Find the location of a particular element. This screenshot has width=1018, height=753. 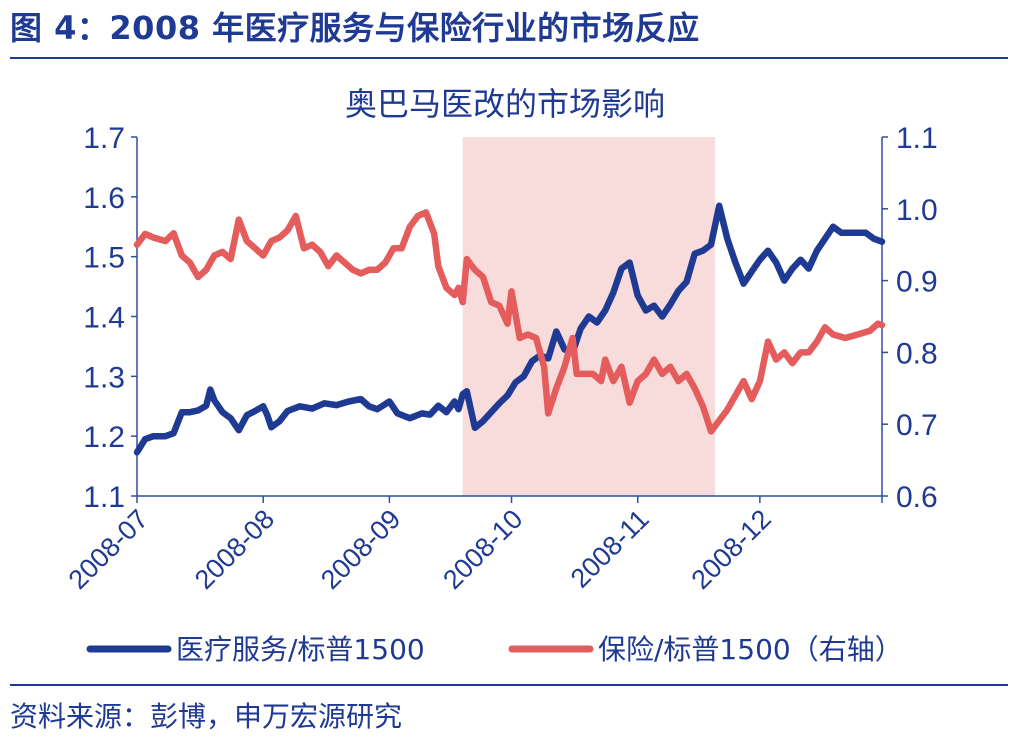

figure-title: 图 4：2008 年医疗服务与保险行业的市场反应 is located at coordinates (355, 28).